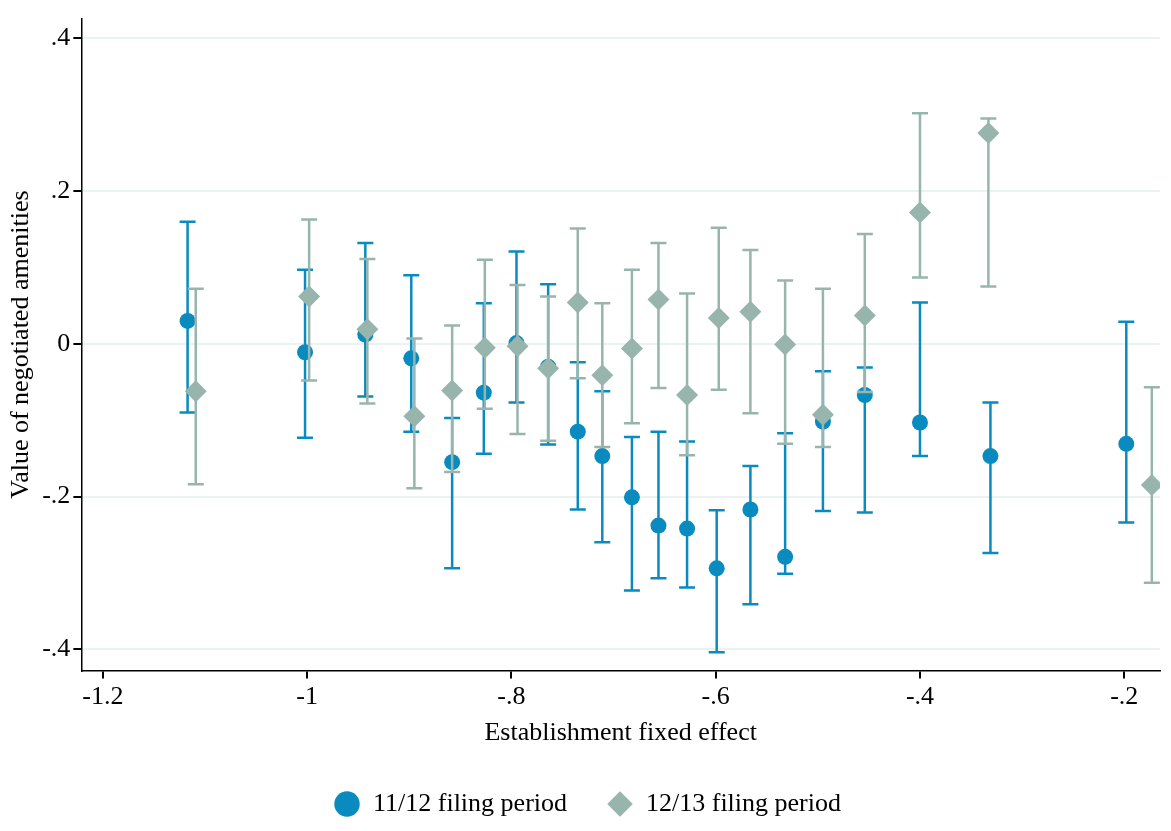 This screenshot has width=1171, height=831. I want to click on x-tick-label: -.8, so click(511, 696).